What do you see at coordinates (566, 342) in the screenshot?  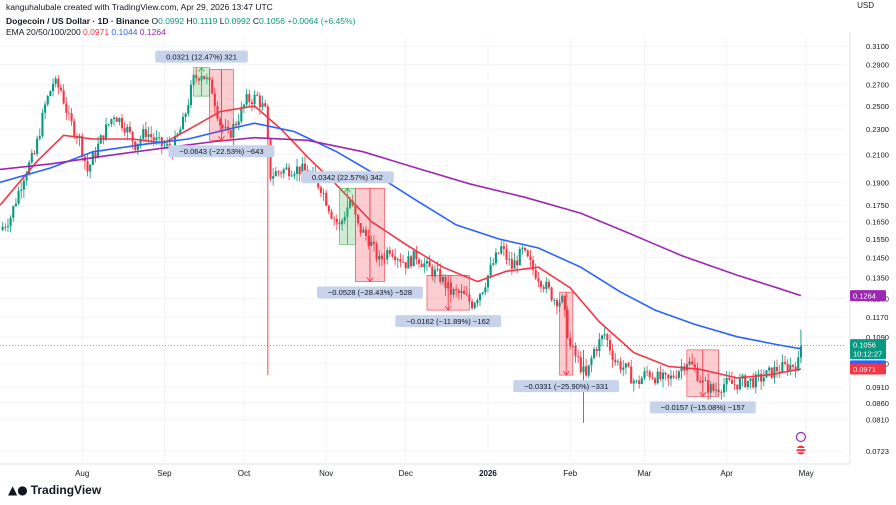 I see `measure-range: −0.0331 (−25.90%) −331` at bounding box center [566, 342].